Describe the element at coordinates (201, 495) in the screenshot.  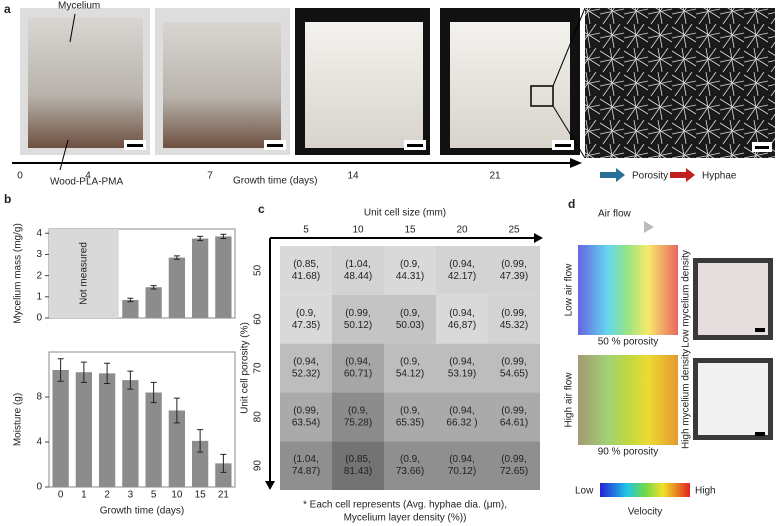
I see `x-tick-label: 15` at that location.